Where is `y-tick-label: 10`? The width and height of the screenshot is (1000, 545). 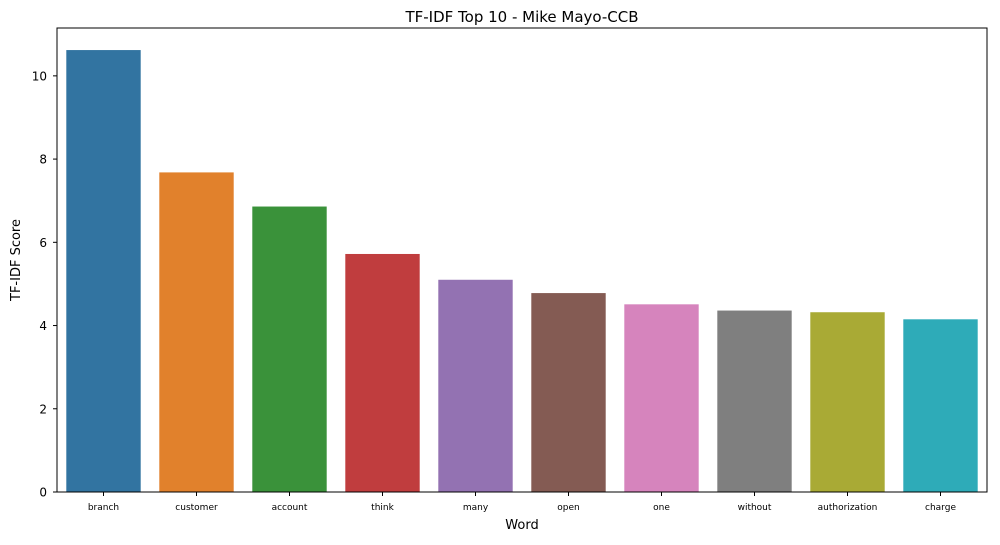 y-tick-label: 10 is located at coordinates (39, 76).